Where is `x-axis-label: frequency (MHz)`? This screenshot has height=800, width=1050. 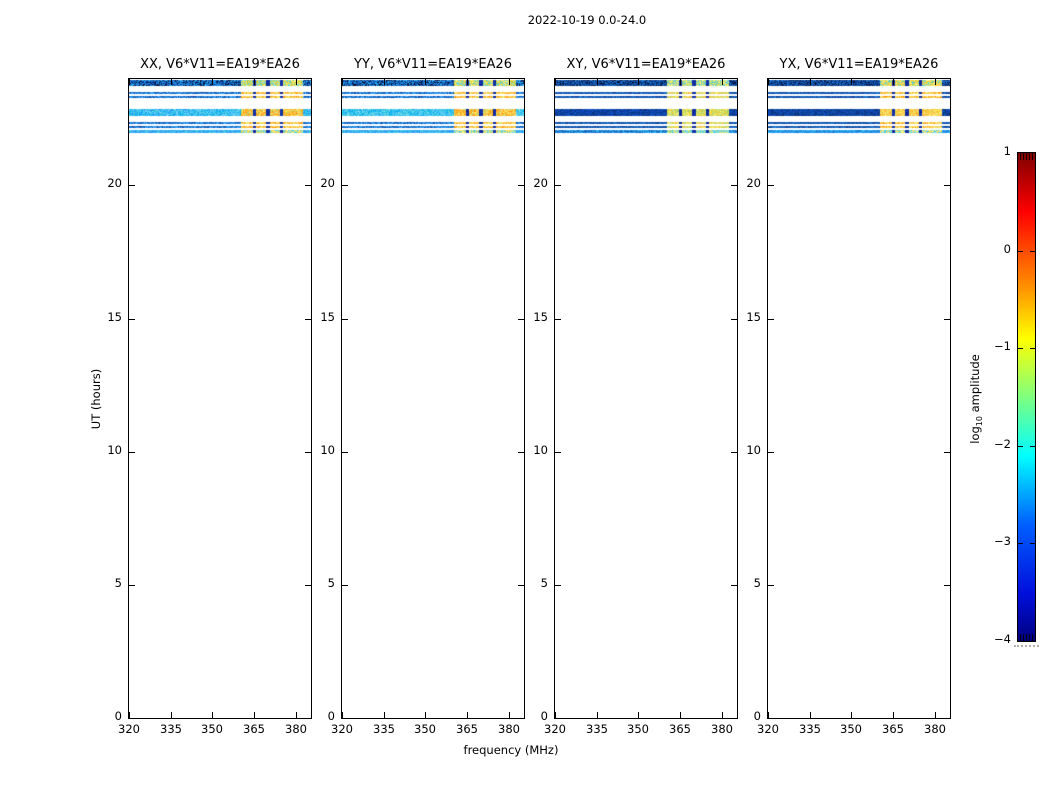 x-axis-label: frequency (MHz) is located at coordinates (511, 750).